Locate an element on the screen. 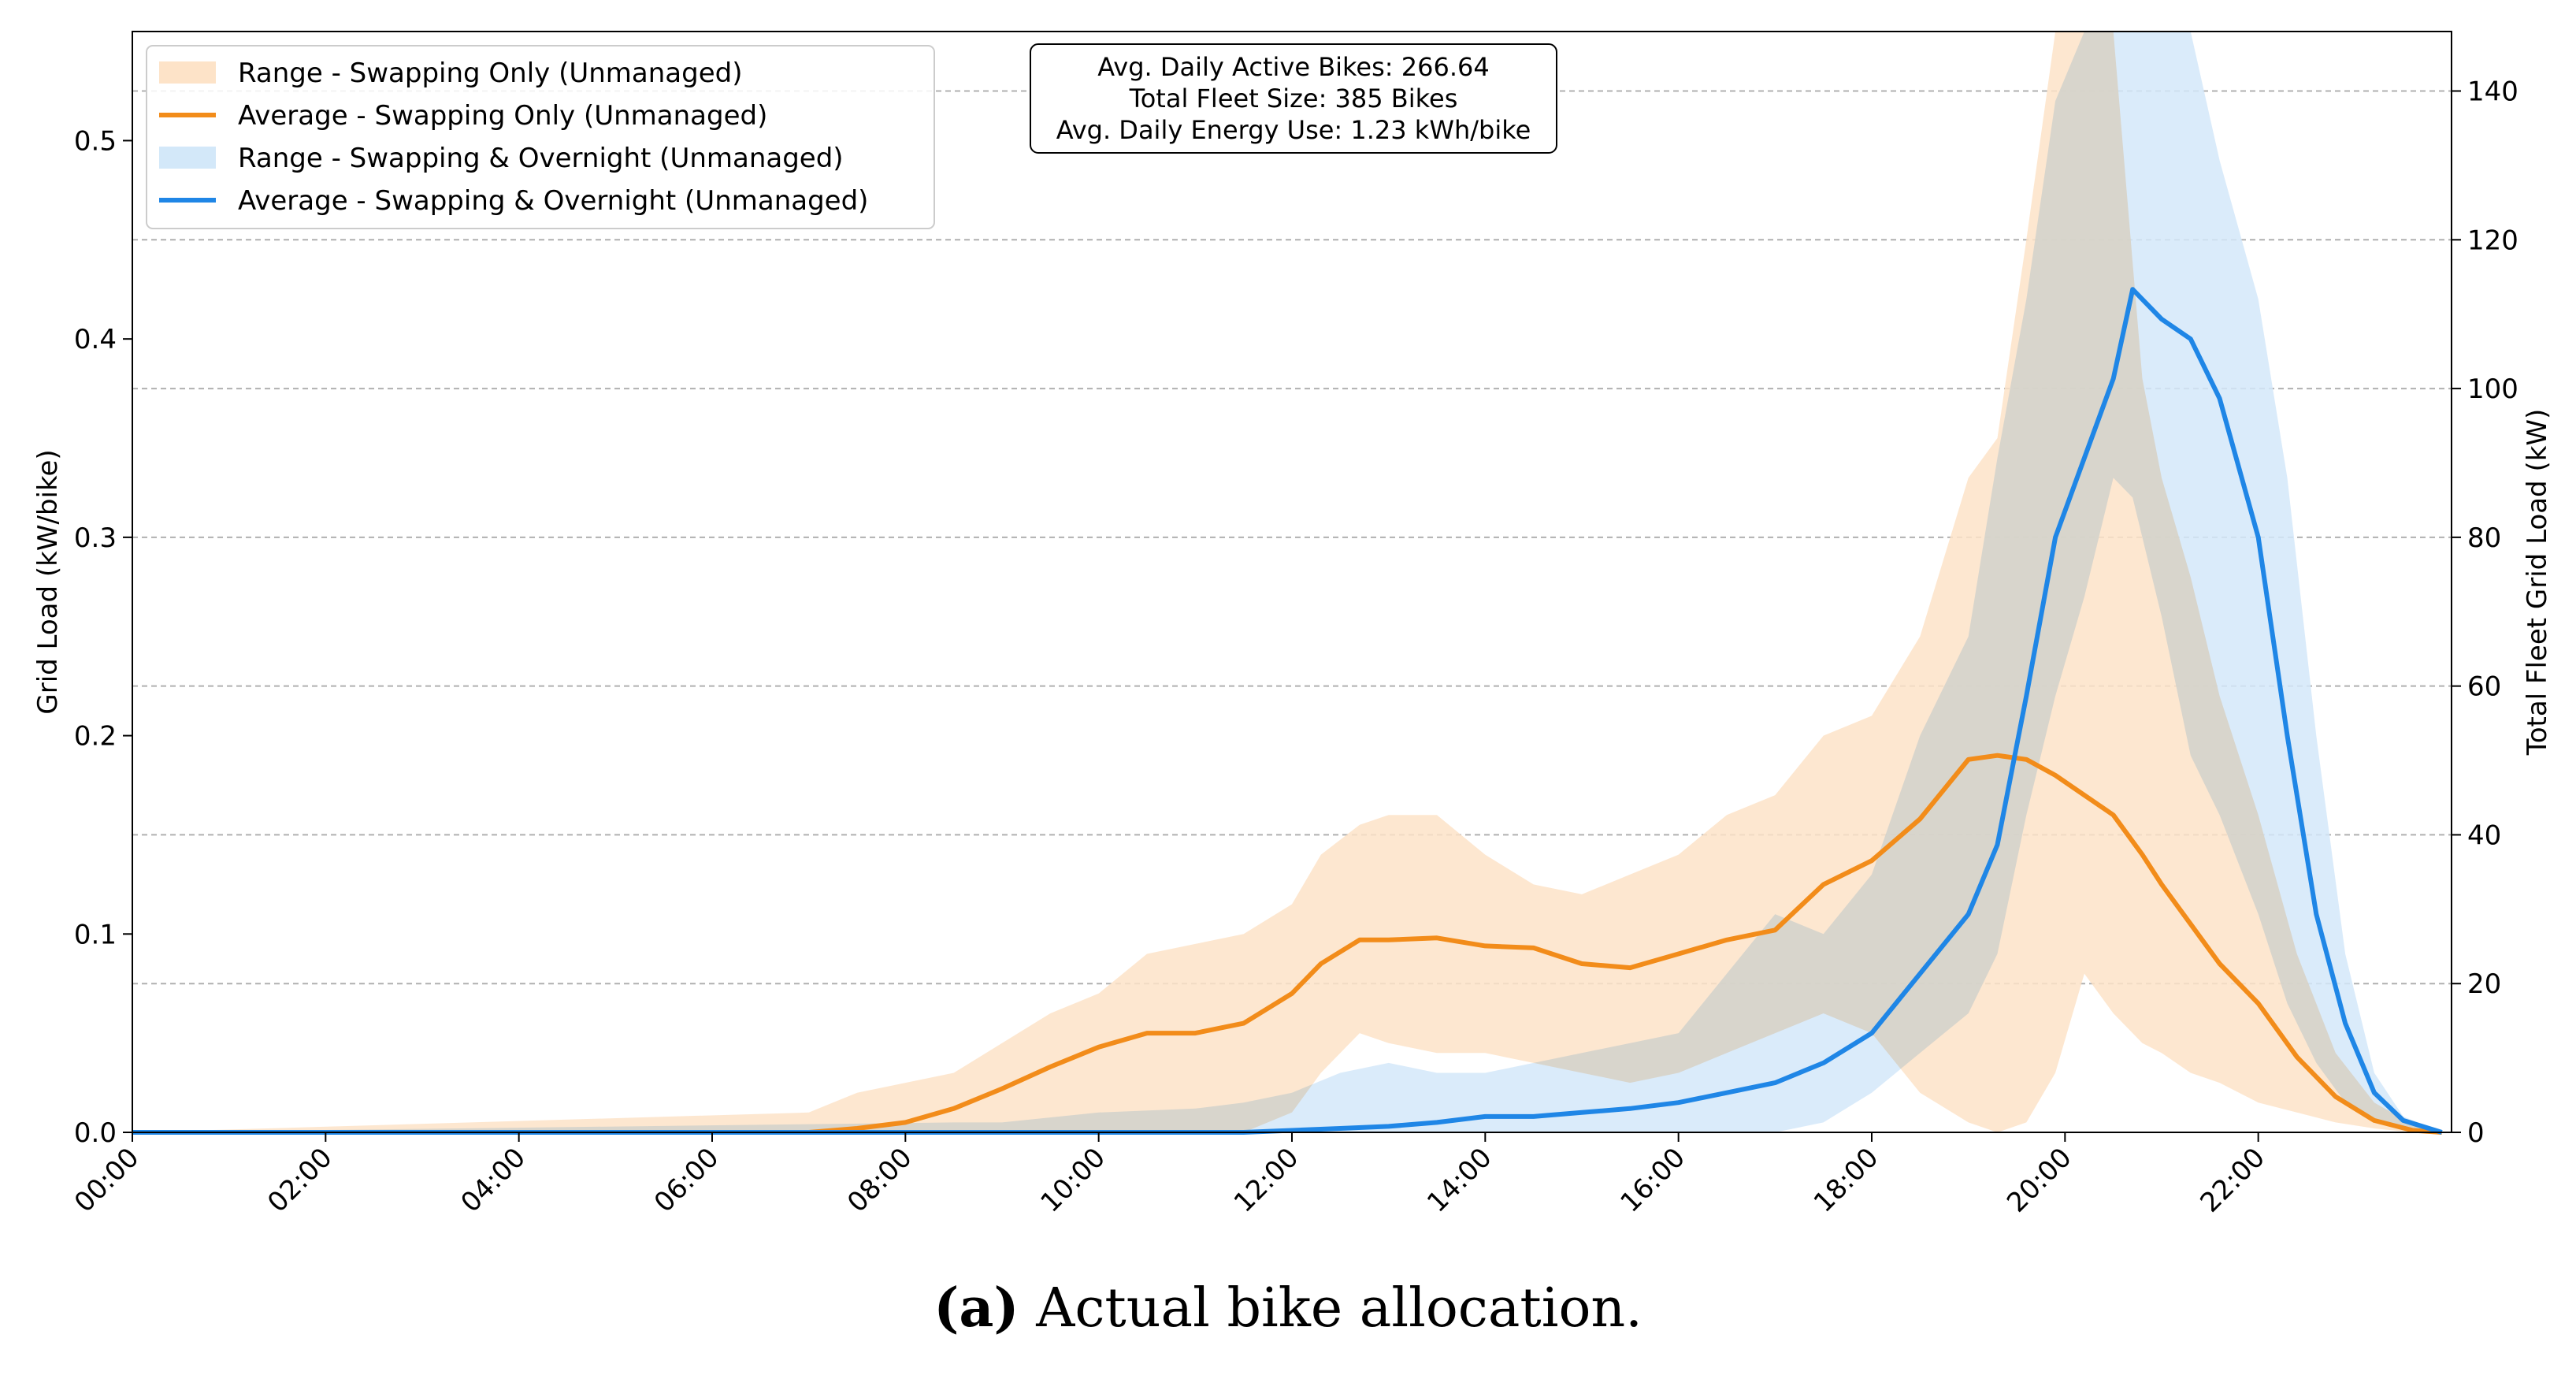 This screenshot has height=1379, width=2576. caption-text: Actual bike allocation. is located at coordinates (1330, 1308).